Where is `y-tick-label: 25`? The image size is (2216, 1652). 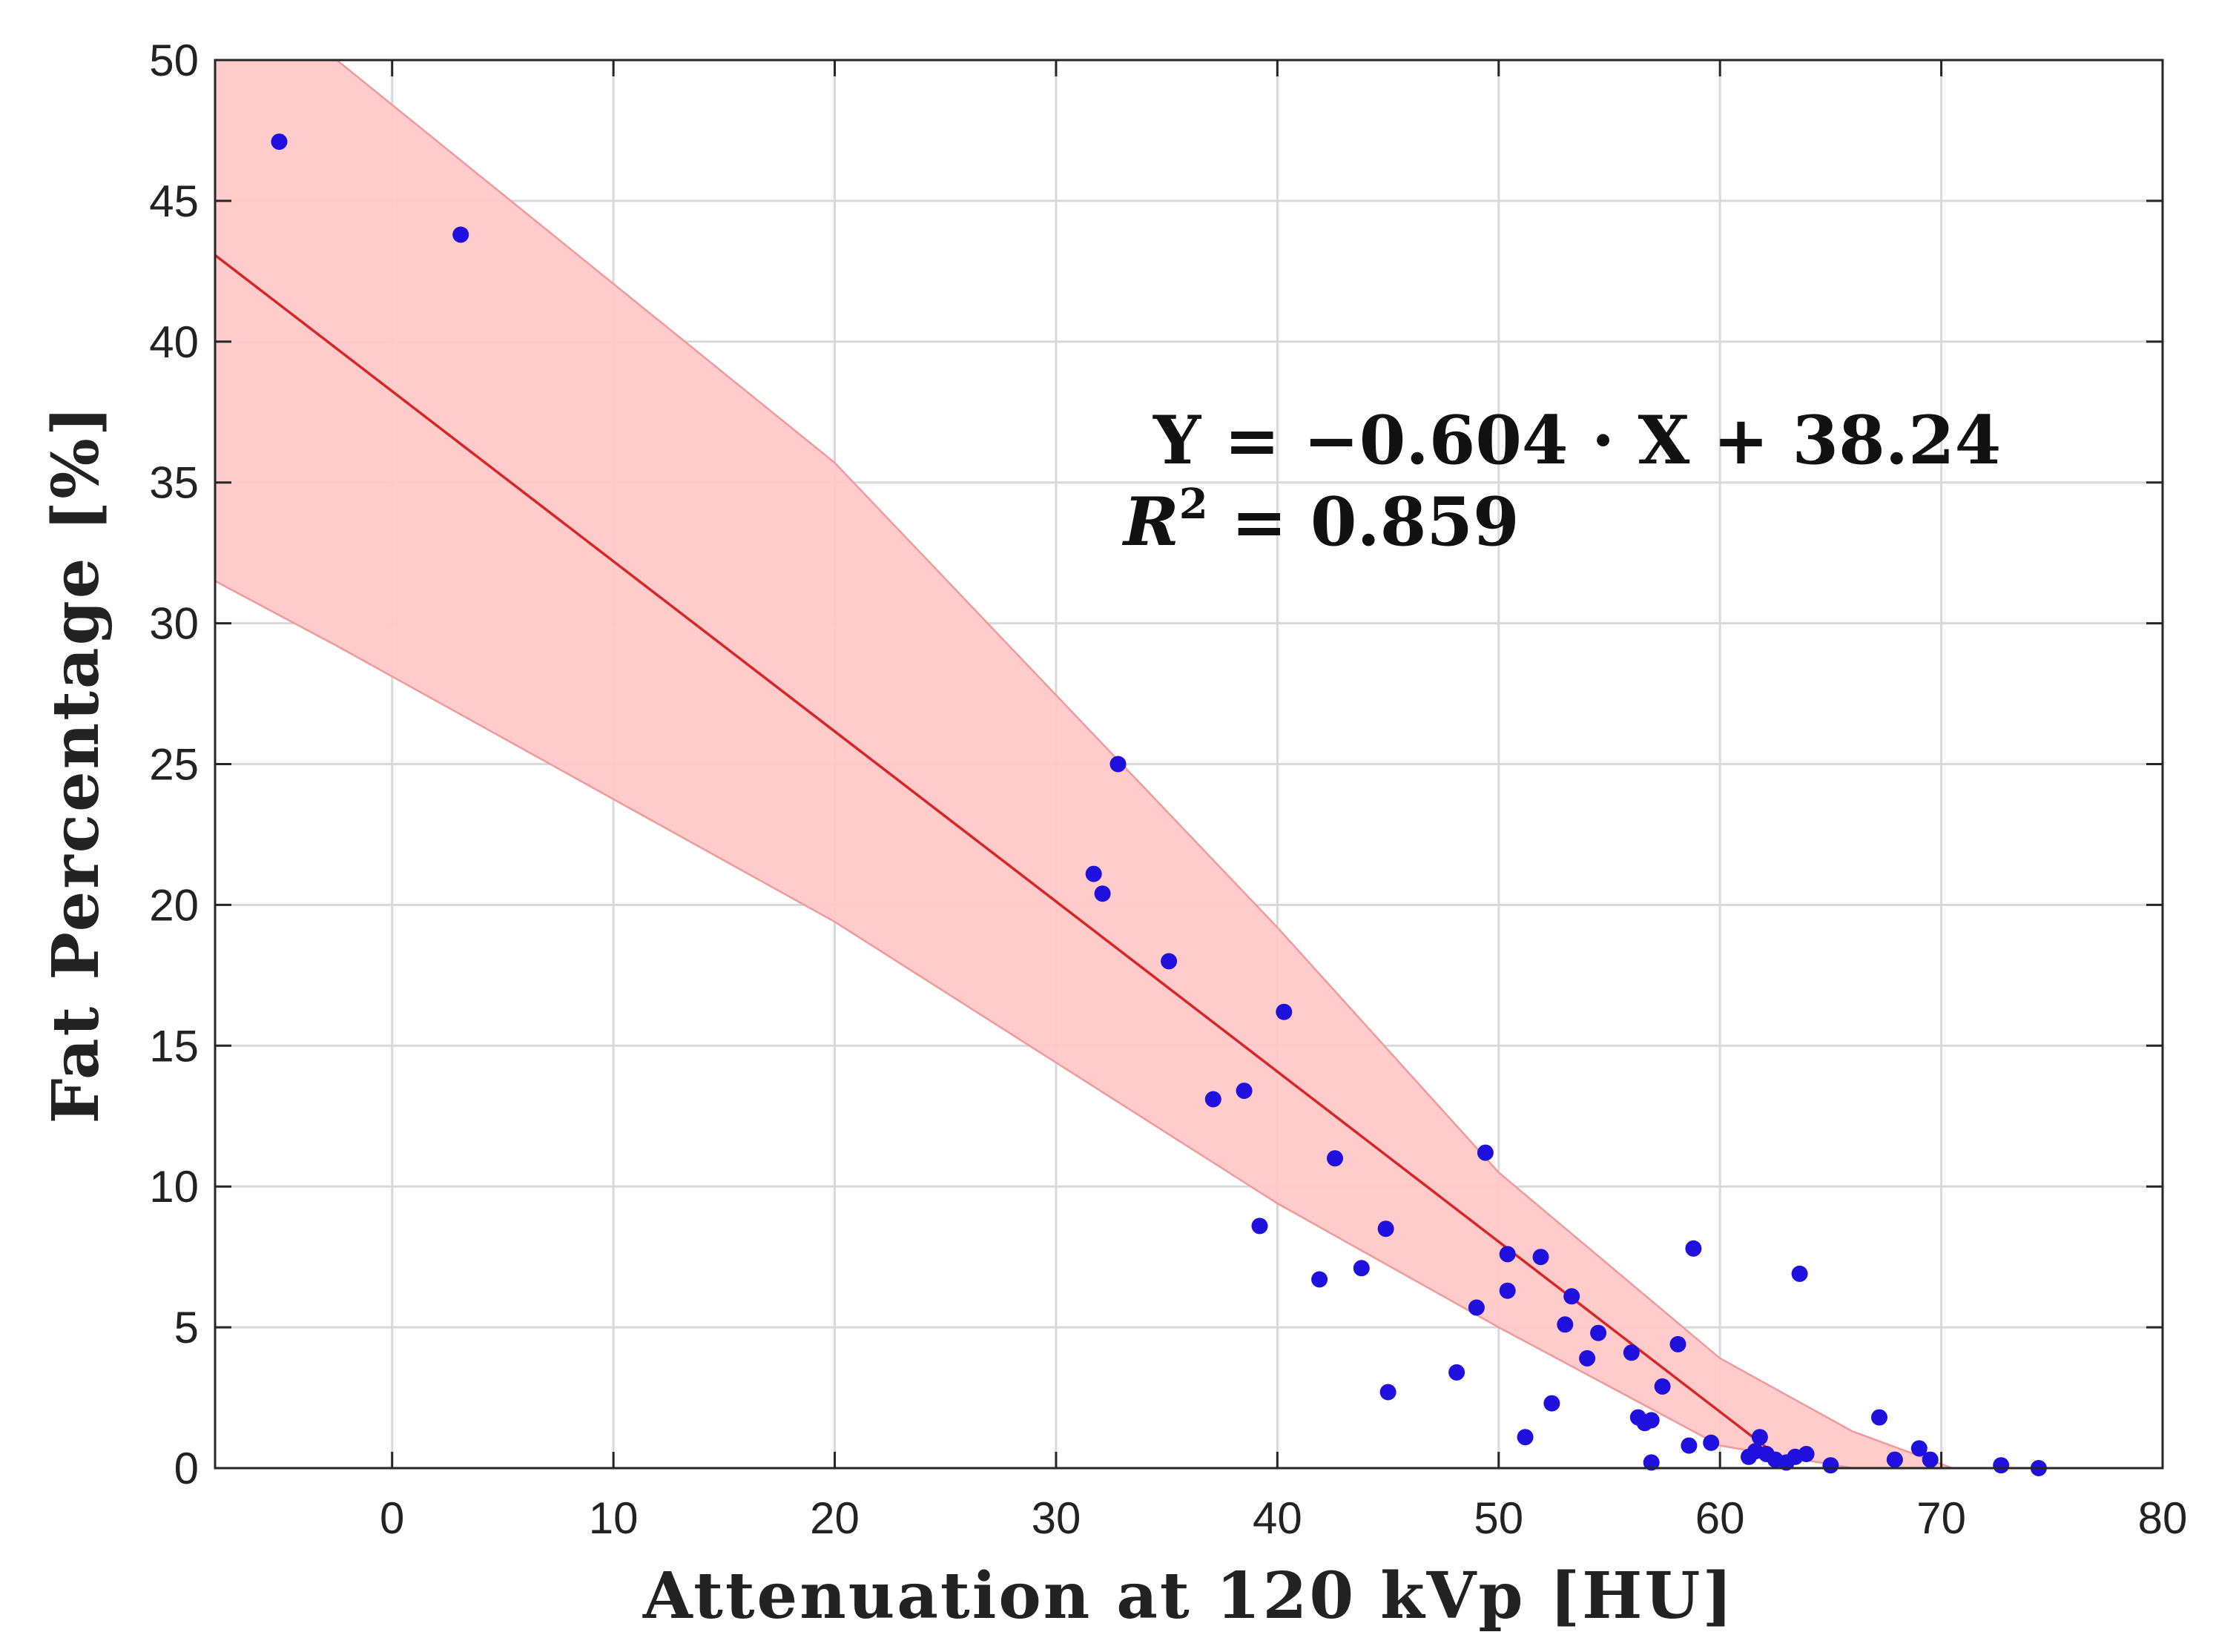 y-tick-label: 25 is located at coordinates (174, 765).